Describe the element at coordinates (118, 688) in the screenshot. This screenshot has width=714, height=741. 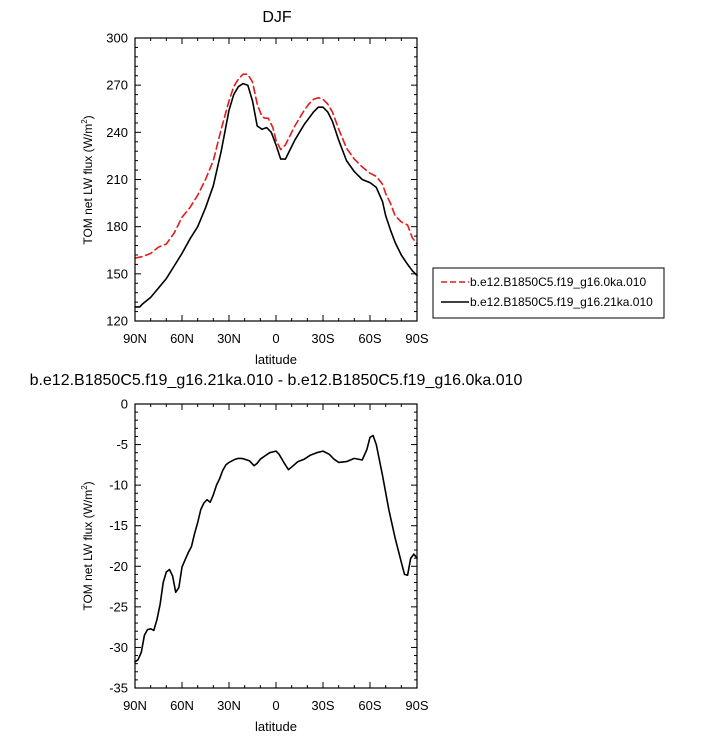
I see `bottom-ytick-label: -35` at that location.